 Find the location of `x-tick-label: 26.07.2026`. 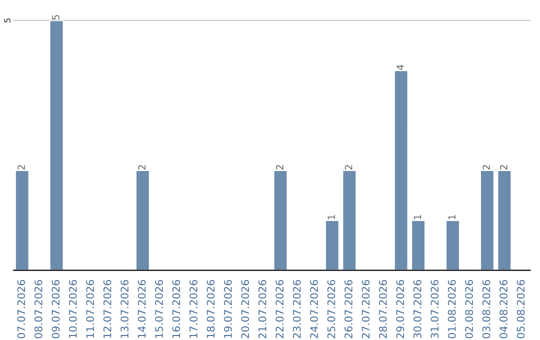

x-tick-label: 26.07.2026 is located at coordinates (348, 309).